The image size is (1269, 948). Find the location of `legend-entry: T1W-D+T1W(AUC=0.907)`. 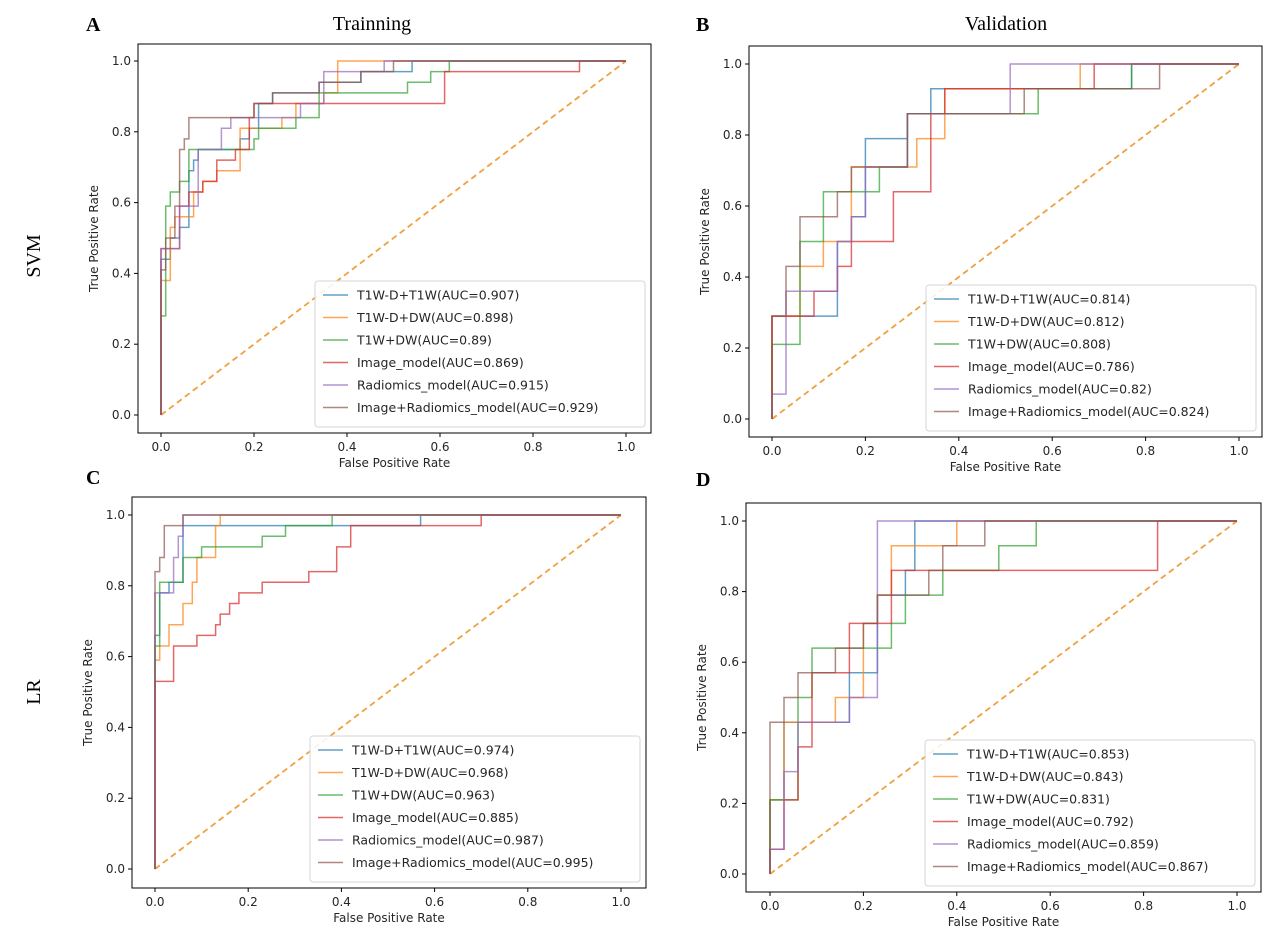

legend-entry: T1W-D+T1W(AUC=0.907) is located at coordinates (437, 295).